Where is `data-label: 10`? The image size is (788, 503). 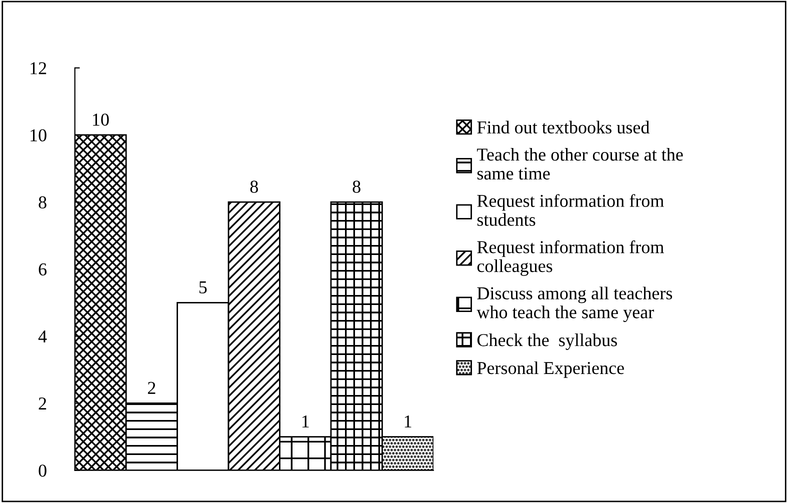 data-label: 10 is located at coordinates (101, 120).